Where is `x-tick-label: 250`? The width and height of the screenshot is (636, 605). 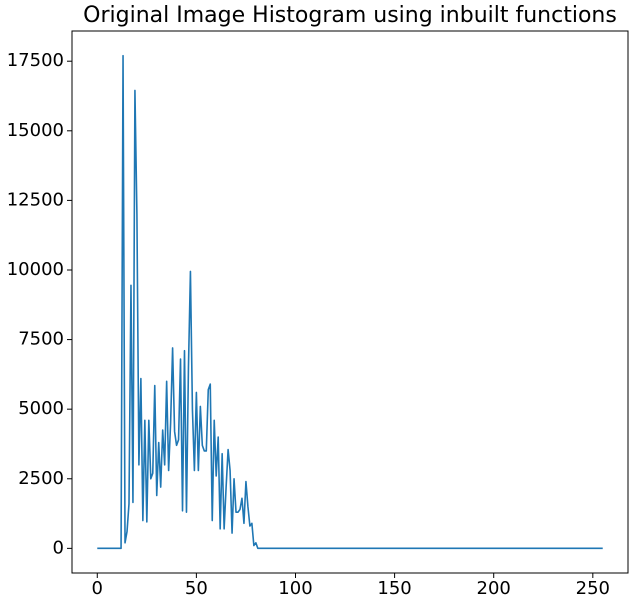
x-tick-label: 250 is located at coordinates (593, 588).